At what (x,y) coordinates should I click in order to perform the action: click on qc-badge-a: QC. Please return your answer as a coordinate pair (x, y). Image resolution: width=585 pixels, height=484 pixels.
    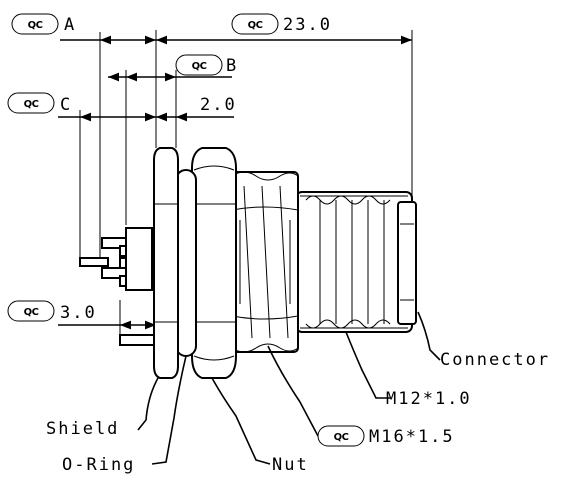
    Looking at the image, I should click on (35, 24).